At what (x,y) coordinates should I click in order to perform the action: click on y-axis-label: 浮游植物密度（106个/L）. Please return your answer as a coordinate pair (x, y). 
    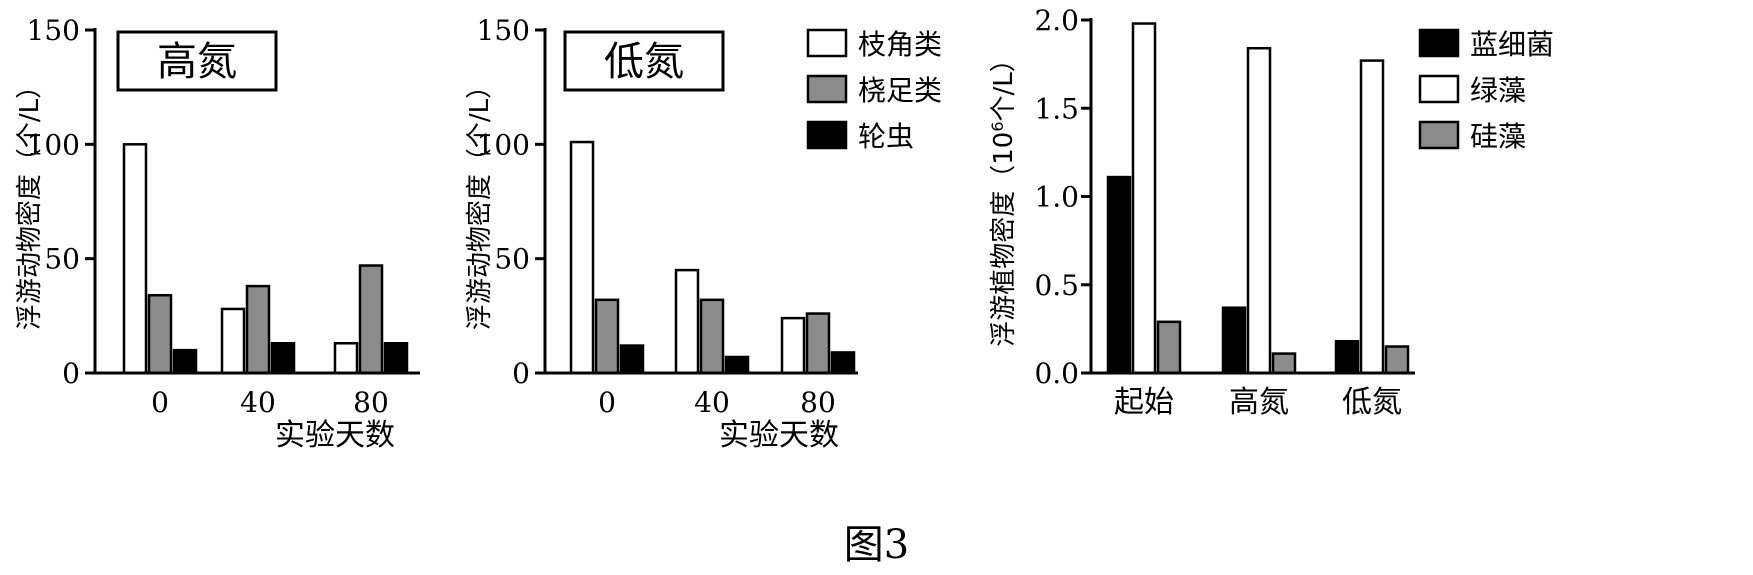
    Looking at the image, I should click on (1004, 196).